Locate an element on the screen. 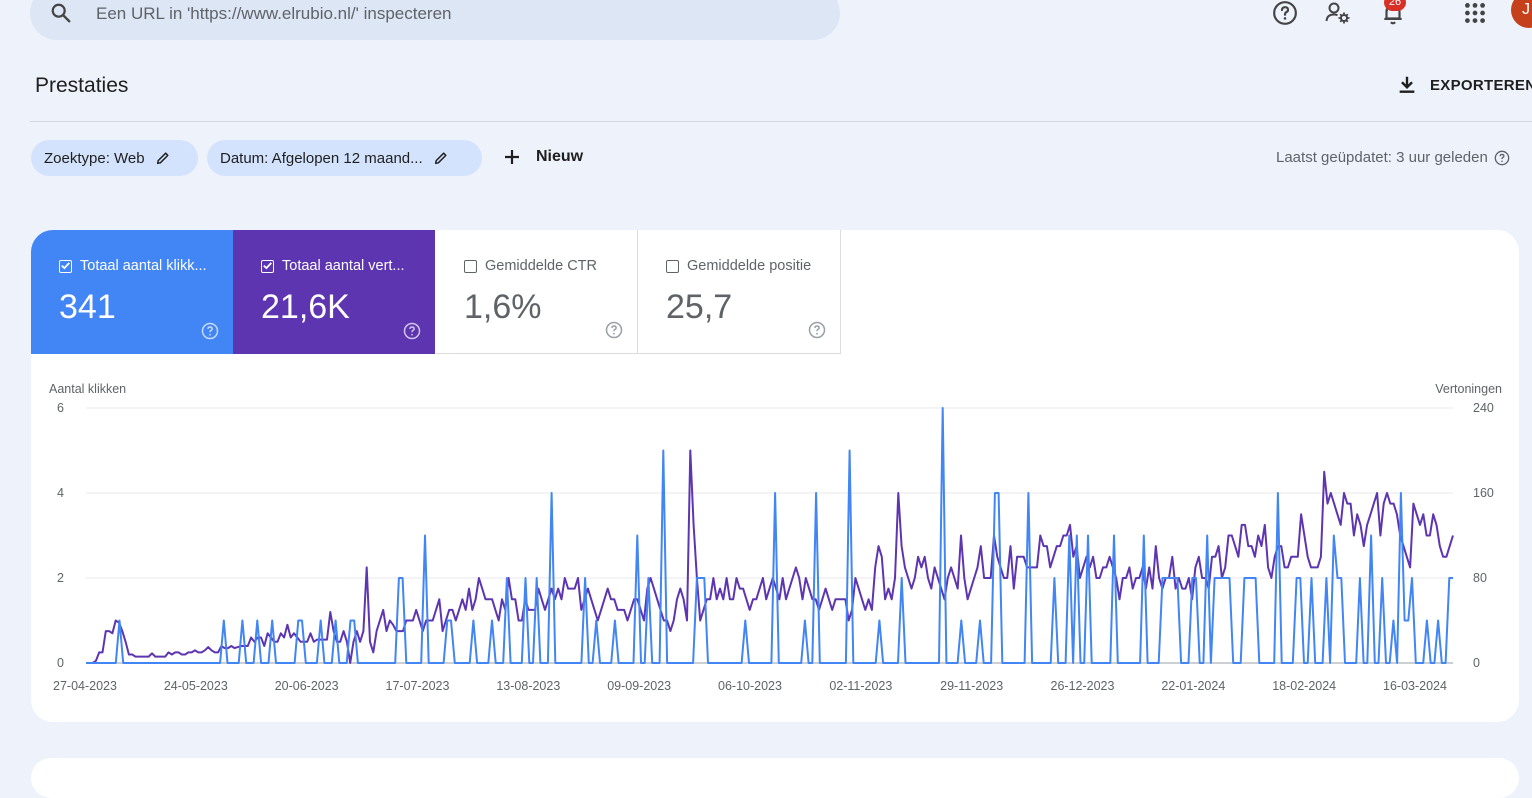 Image resolution: width=1532 pixels, height=798 pixels. x-tick-label: 06-10-2023 is located at coordinates (750, 686).